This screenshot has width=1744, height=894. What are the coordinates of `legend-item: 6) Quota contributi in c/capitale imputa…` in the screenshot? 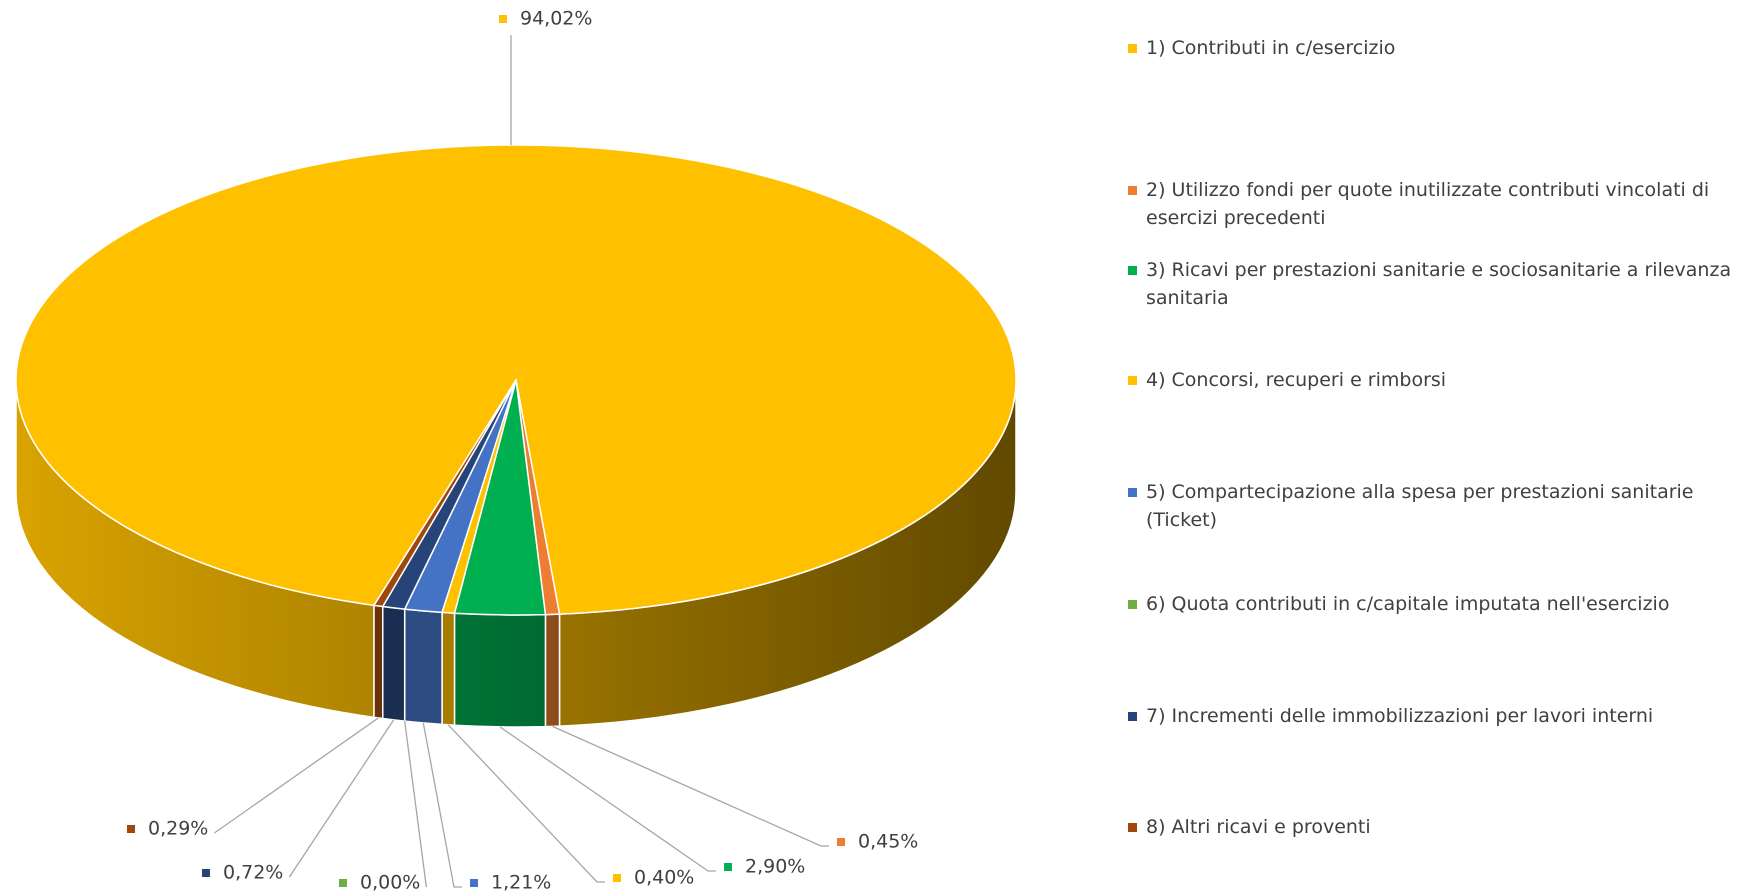 It's located at (1432, 604).